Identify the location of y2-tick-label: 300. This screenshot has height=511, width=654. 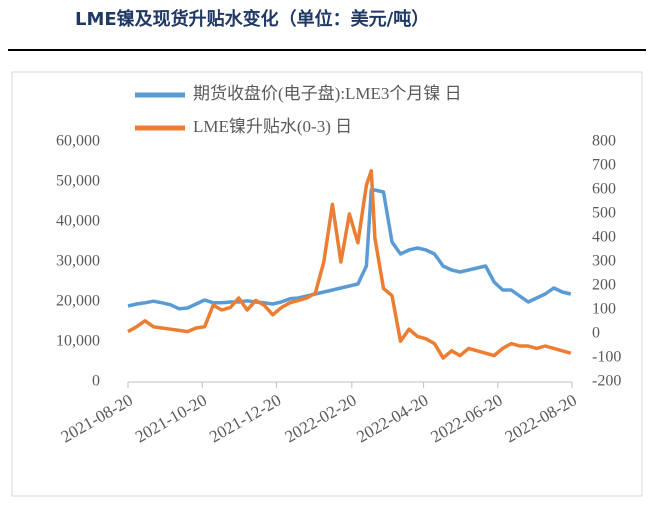
(604, 261).